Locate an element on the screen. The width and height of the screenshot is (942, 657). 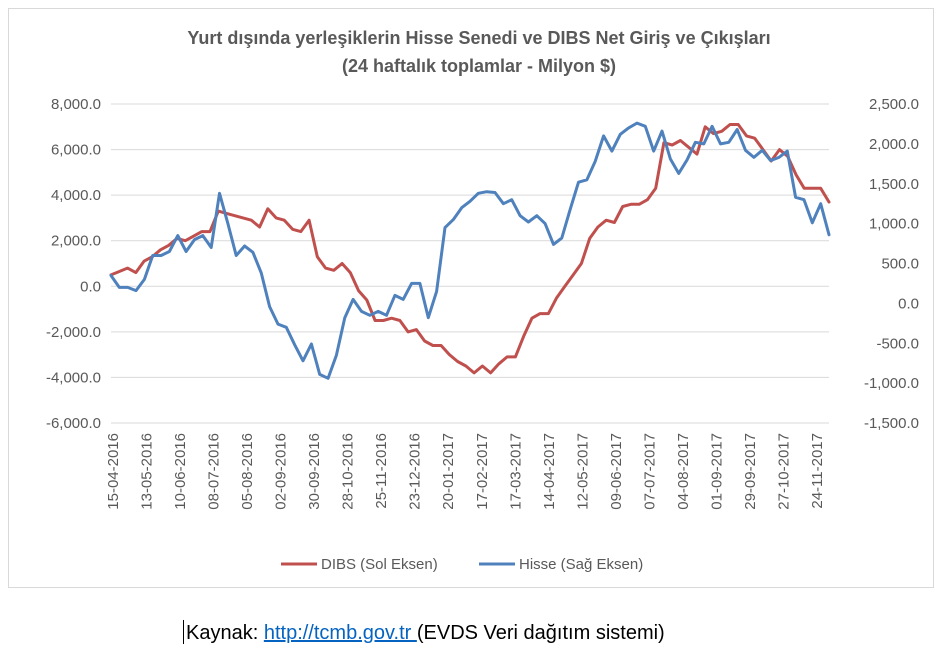
x-tick-label: 09-06-2017 is located at coordinates (616, 471).